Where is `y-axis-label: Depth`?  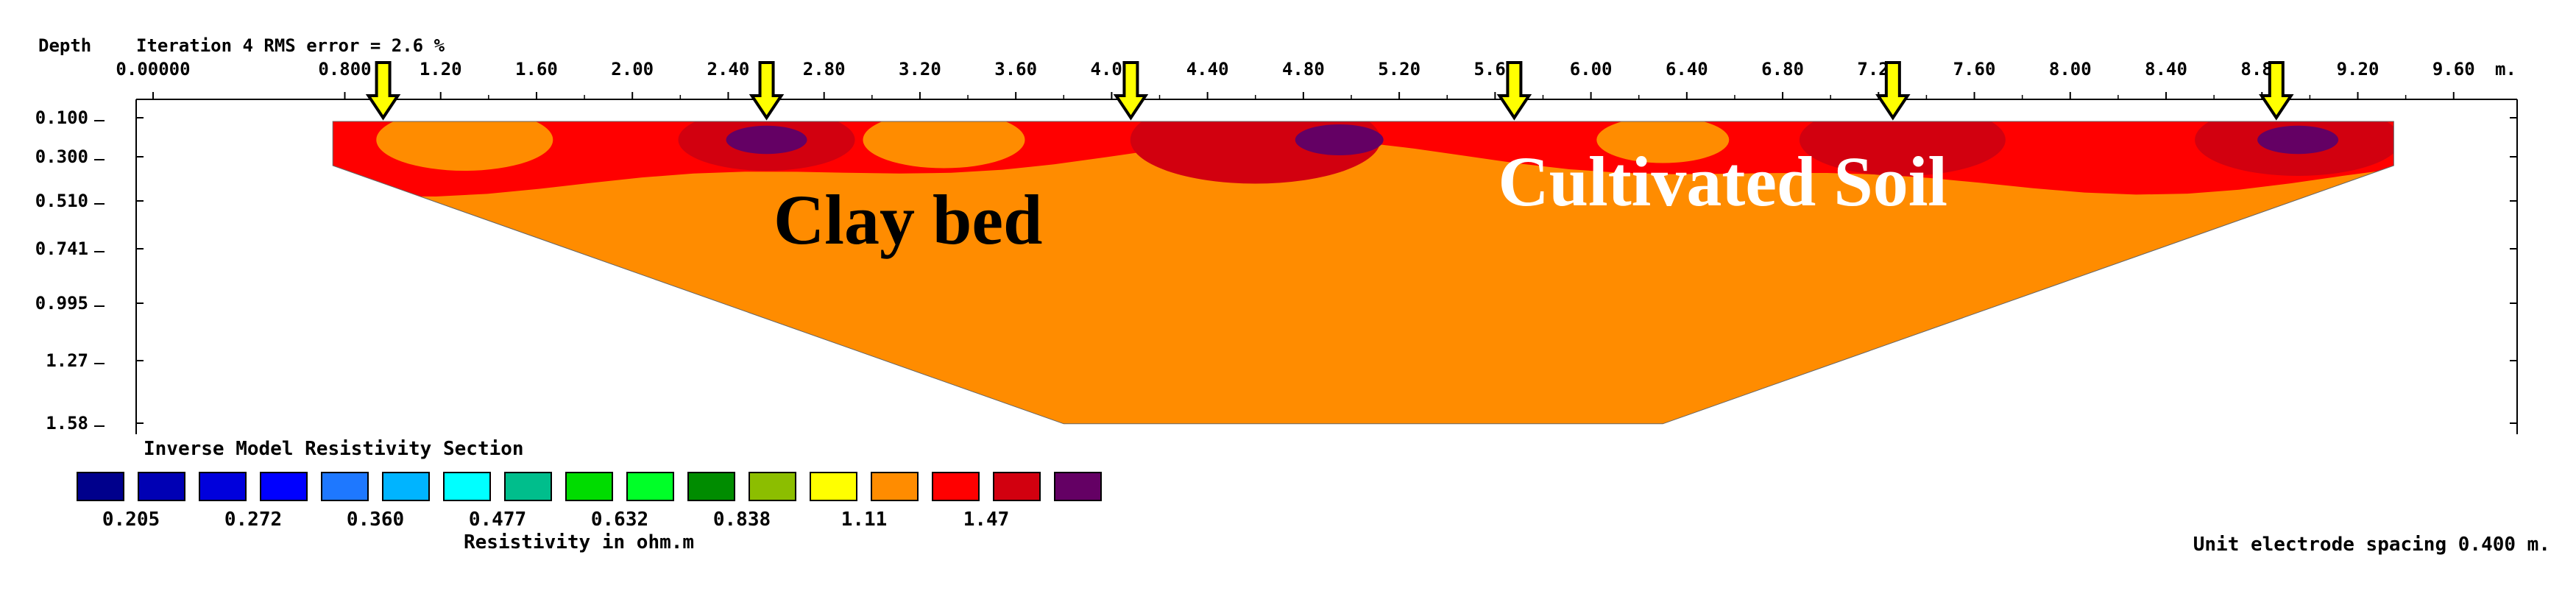
y-axis-label: Depth is located at coordinates (64, 45).